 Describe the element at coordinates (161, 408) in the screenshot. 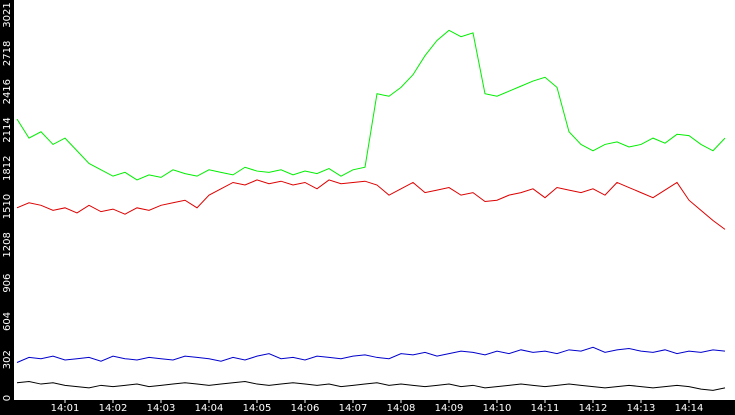

I see `x-tick-label: 14:03` at that location.